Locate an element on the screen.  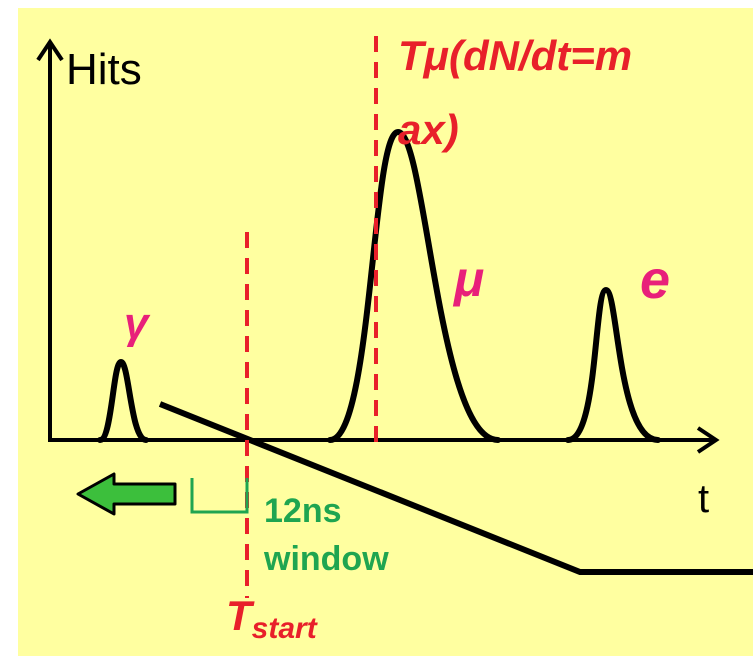
t-start-prefix: T is located at coordinates (240, 615).